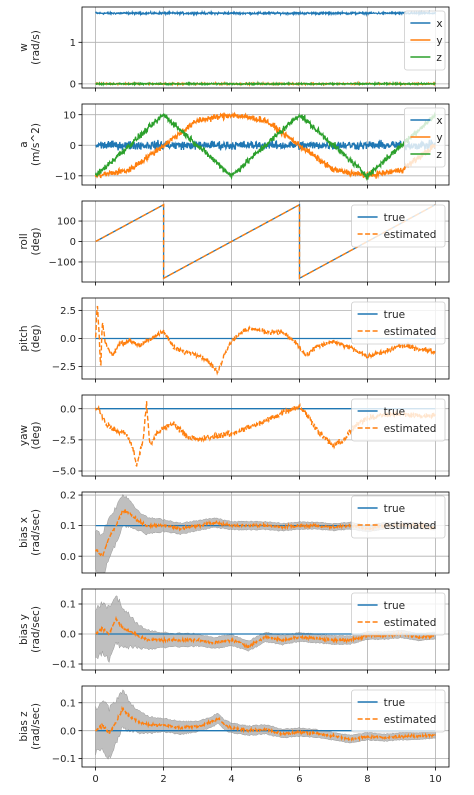 This screenshot has height=795, width=474. What do you see at coordinates (435, 779) in the screenshot?
I see `x-tick-label: 10` at bounding box center [435, 779].